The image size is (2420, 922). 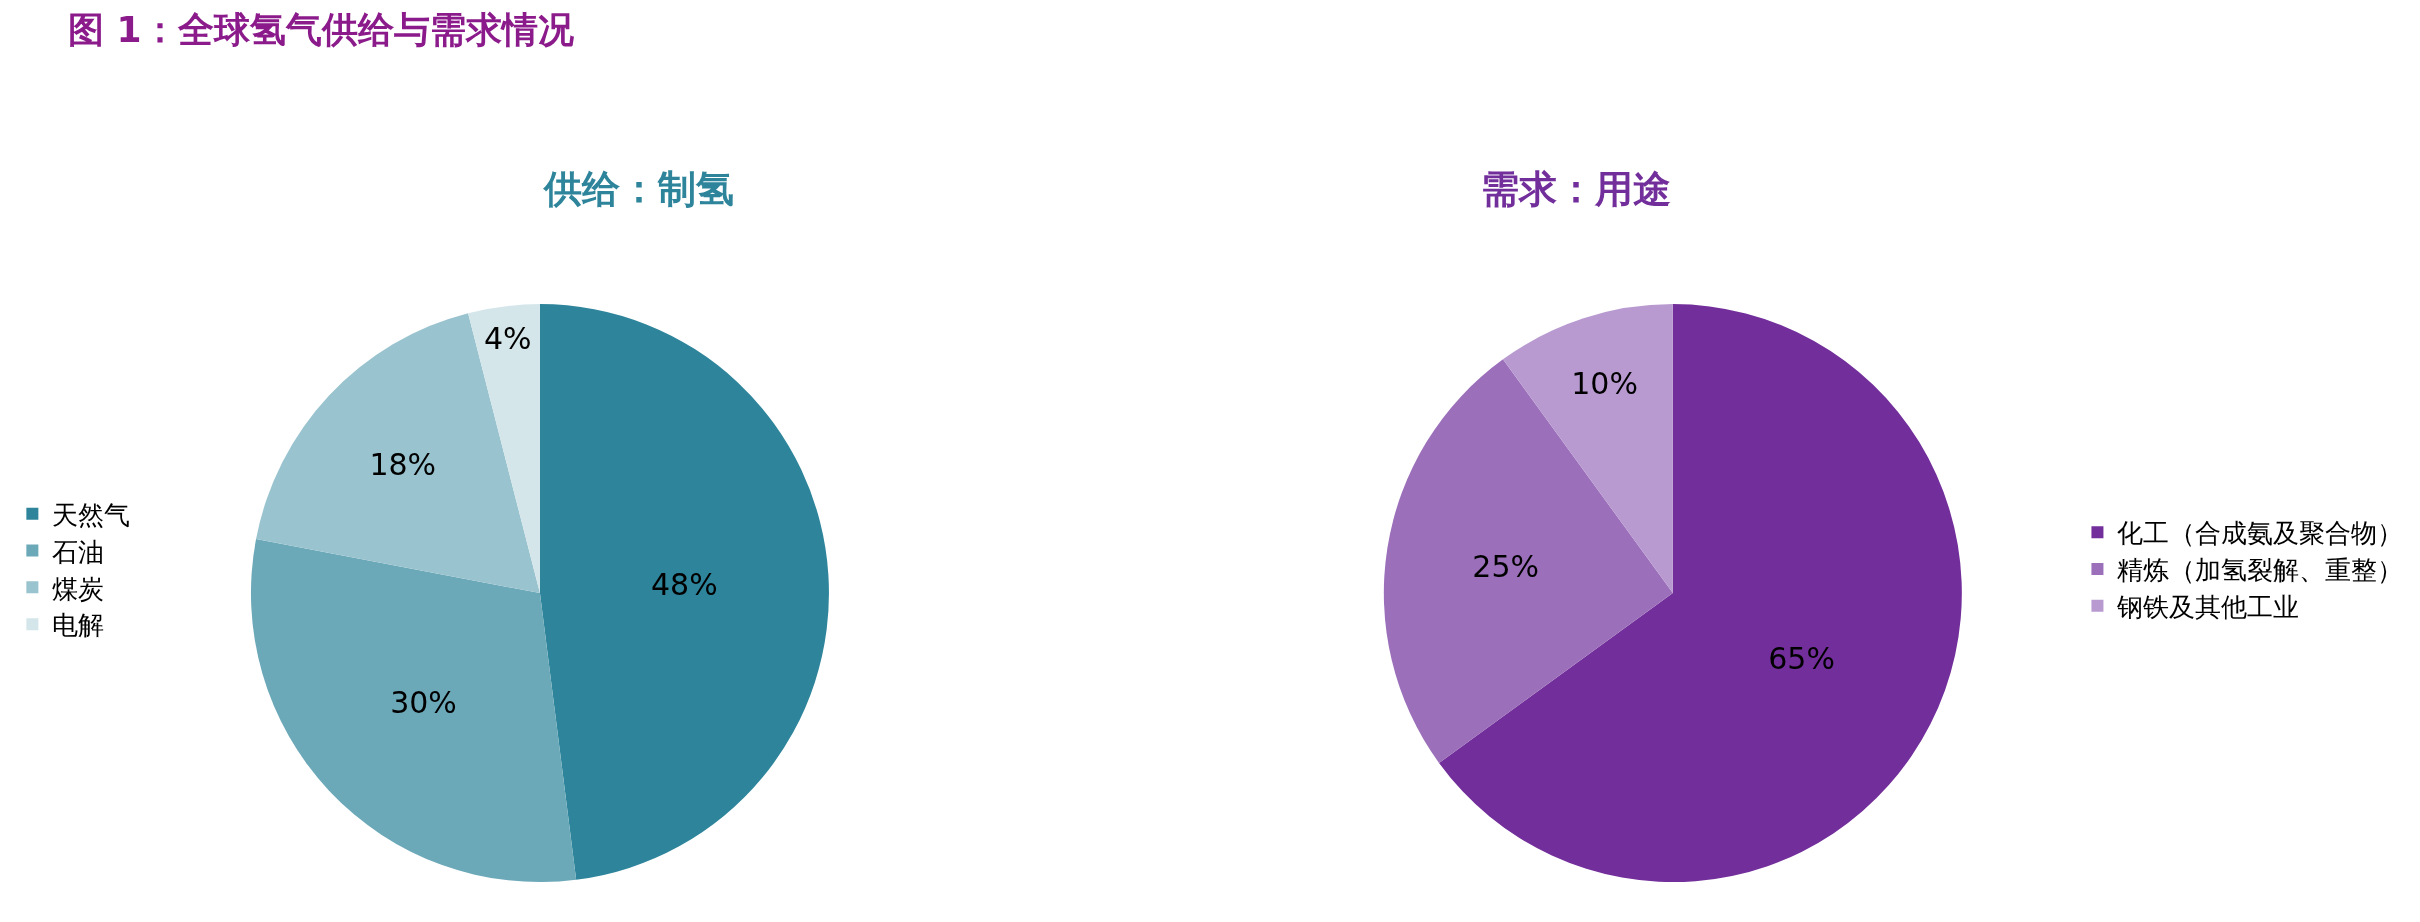 What do you see at coordinates (2260, 570) in the screenshot?
I see `legend-label: 精炼（加氢裂解、重整）` at bounding box center [2260, 570].